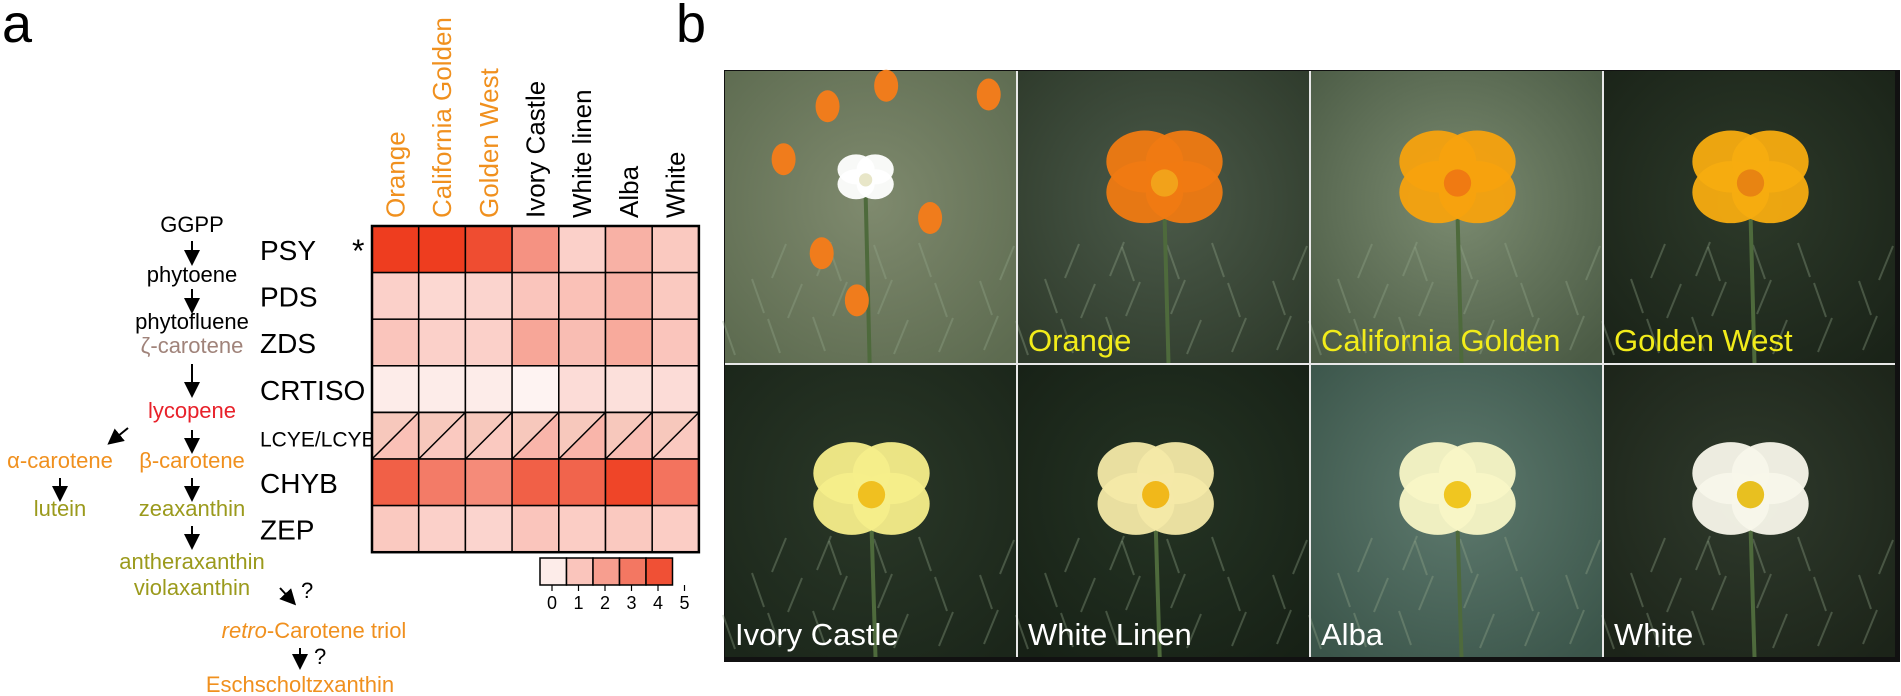  I want to click on gene-label: ZEP, so click(287, 530).